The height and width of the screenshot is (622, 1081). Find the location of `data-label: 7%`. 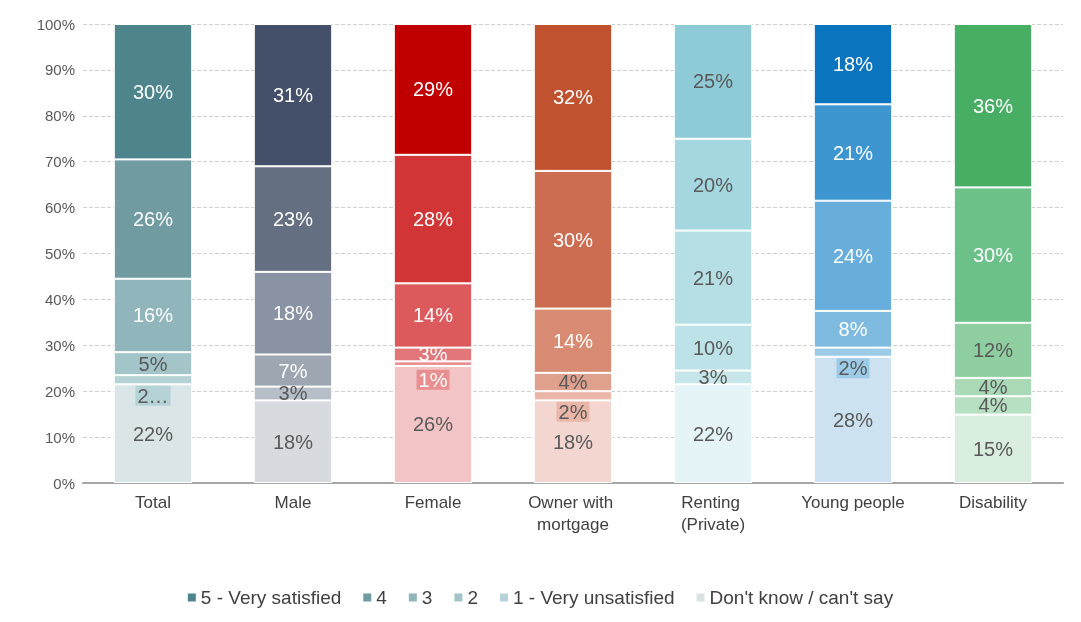

data-label: 7% is located at coordinates (293, 370).